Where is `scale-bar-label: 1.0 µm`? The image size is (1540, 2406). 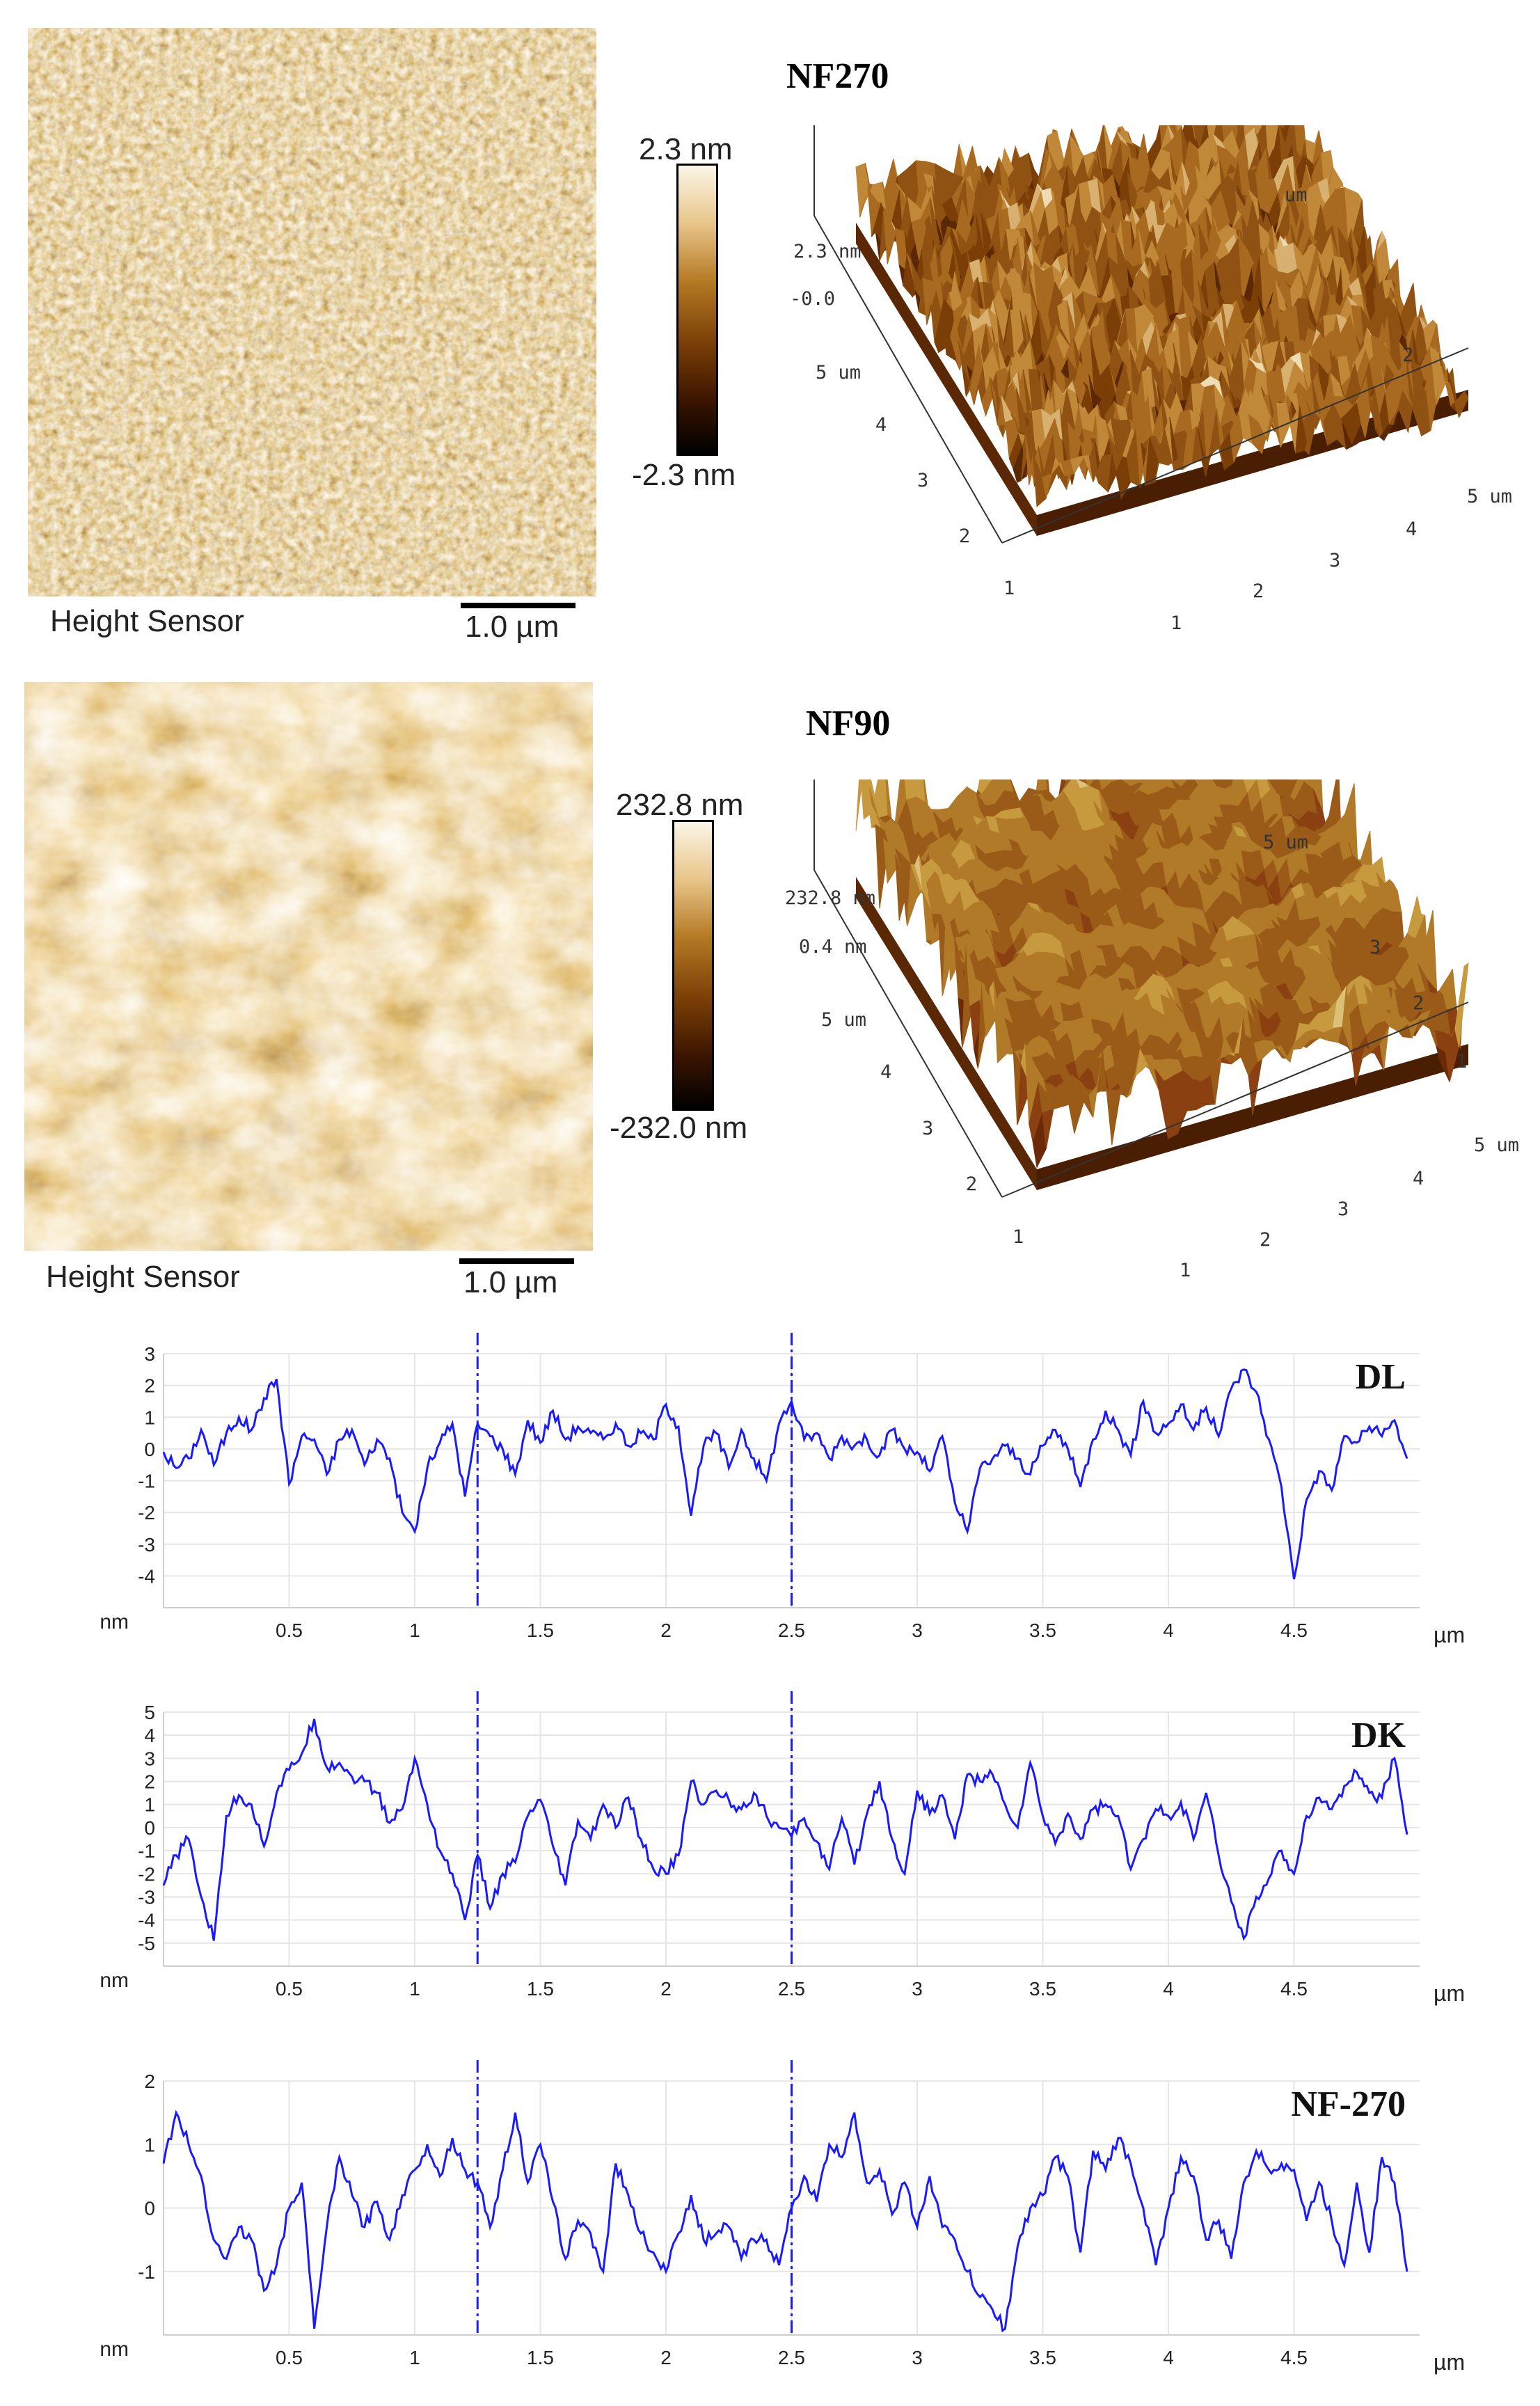
scale-bar-label: 1.0 µm is located at coordinates (511, 1282).